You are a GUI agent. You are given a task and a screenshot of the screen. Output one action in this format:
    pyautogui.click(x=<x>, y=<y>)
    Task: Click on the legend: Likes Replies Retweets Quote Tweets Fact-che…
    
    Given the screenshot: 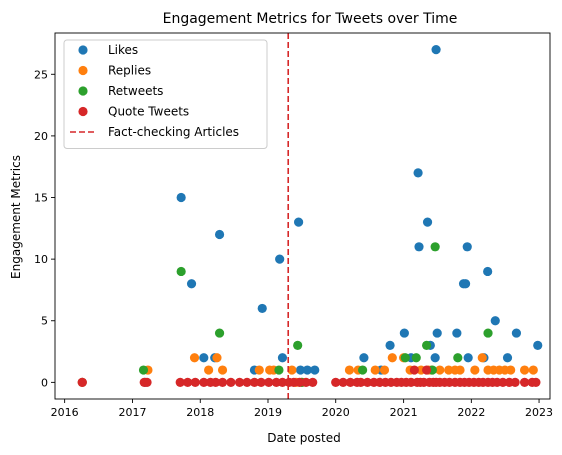 What is the action you would take?
    pyautogui.click(x=165, y=94)
    